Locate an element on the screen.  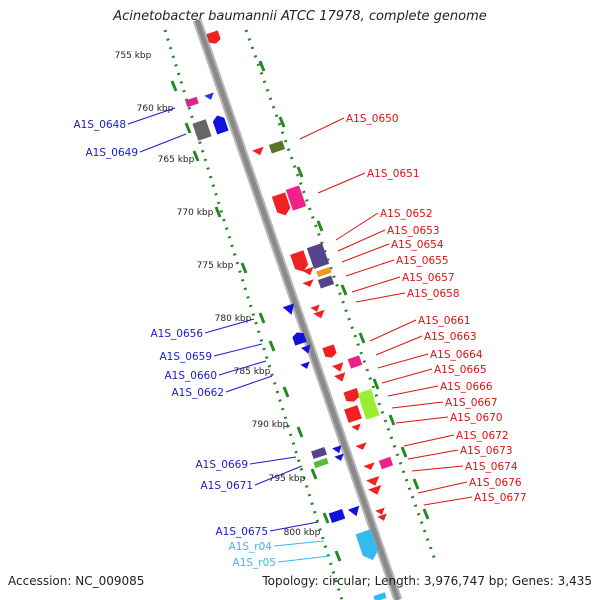
scale-tick-label: 785 kbp is located at coordinates (252, 372).